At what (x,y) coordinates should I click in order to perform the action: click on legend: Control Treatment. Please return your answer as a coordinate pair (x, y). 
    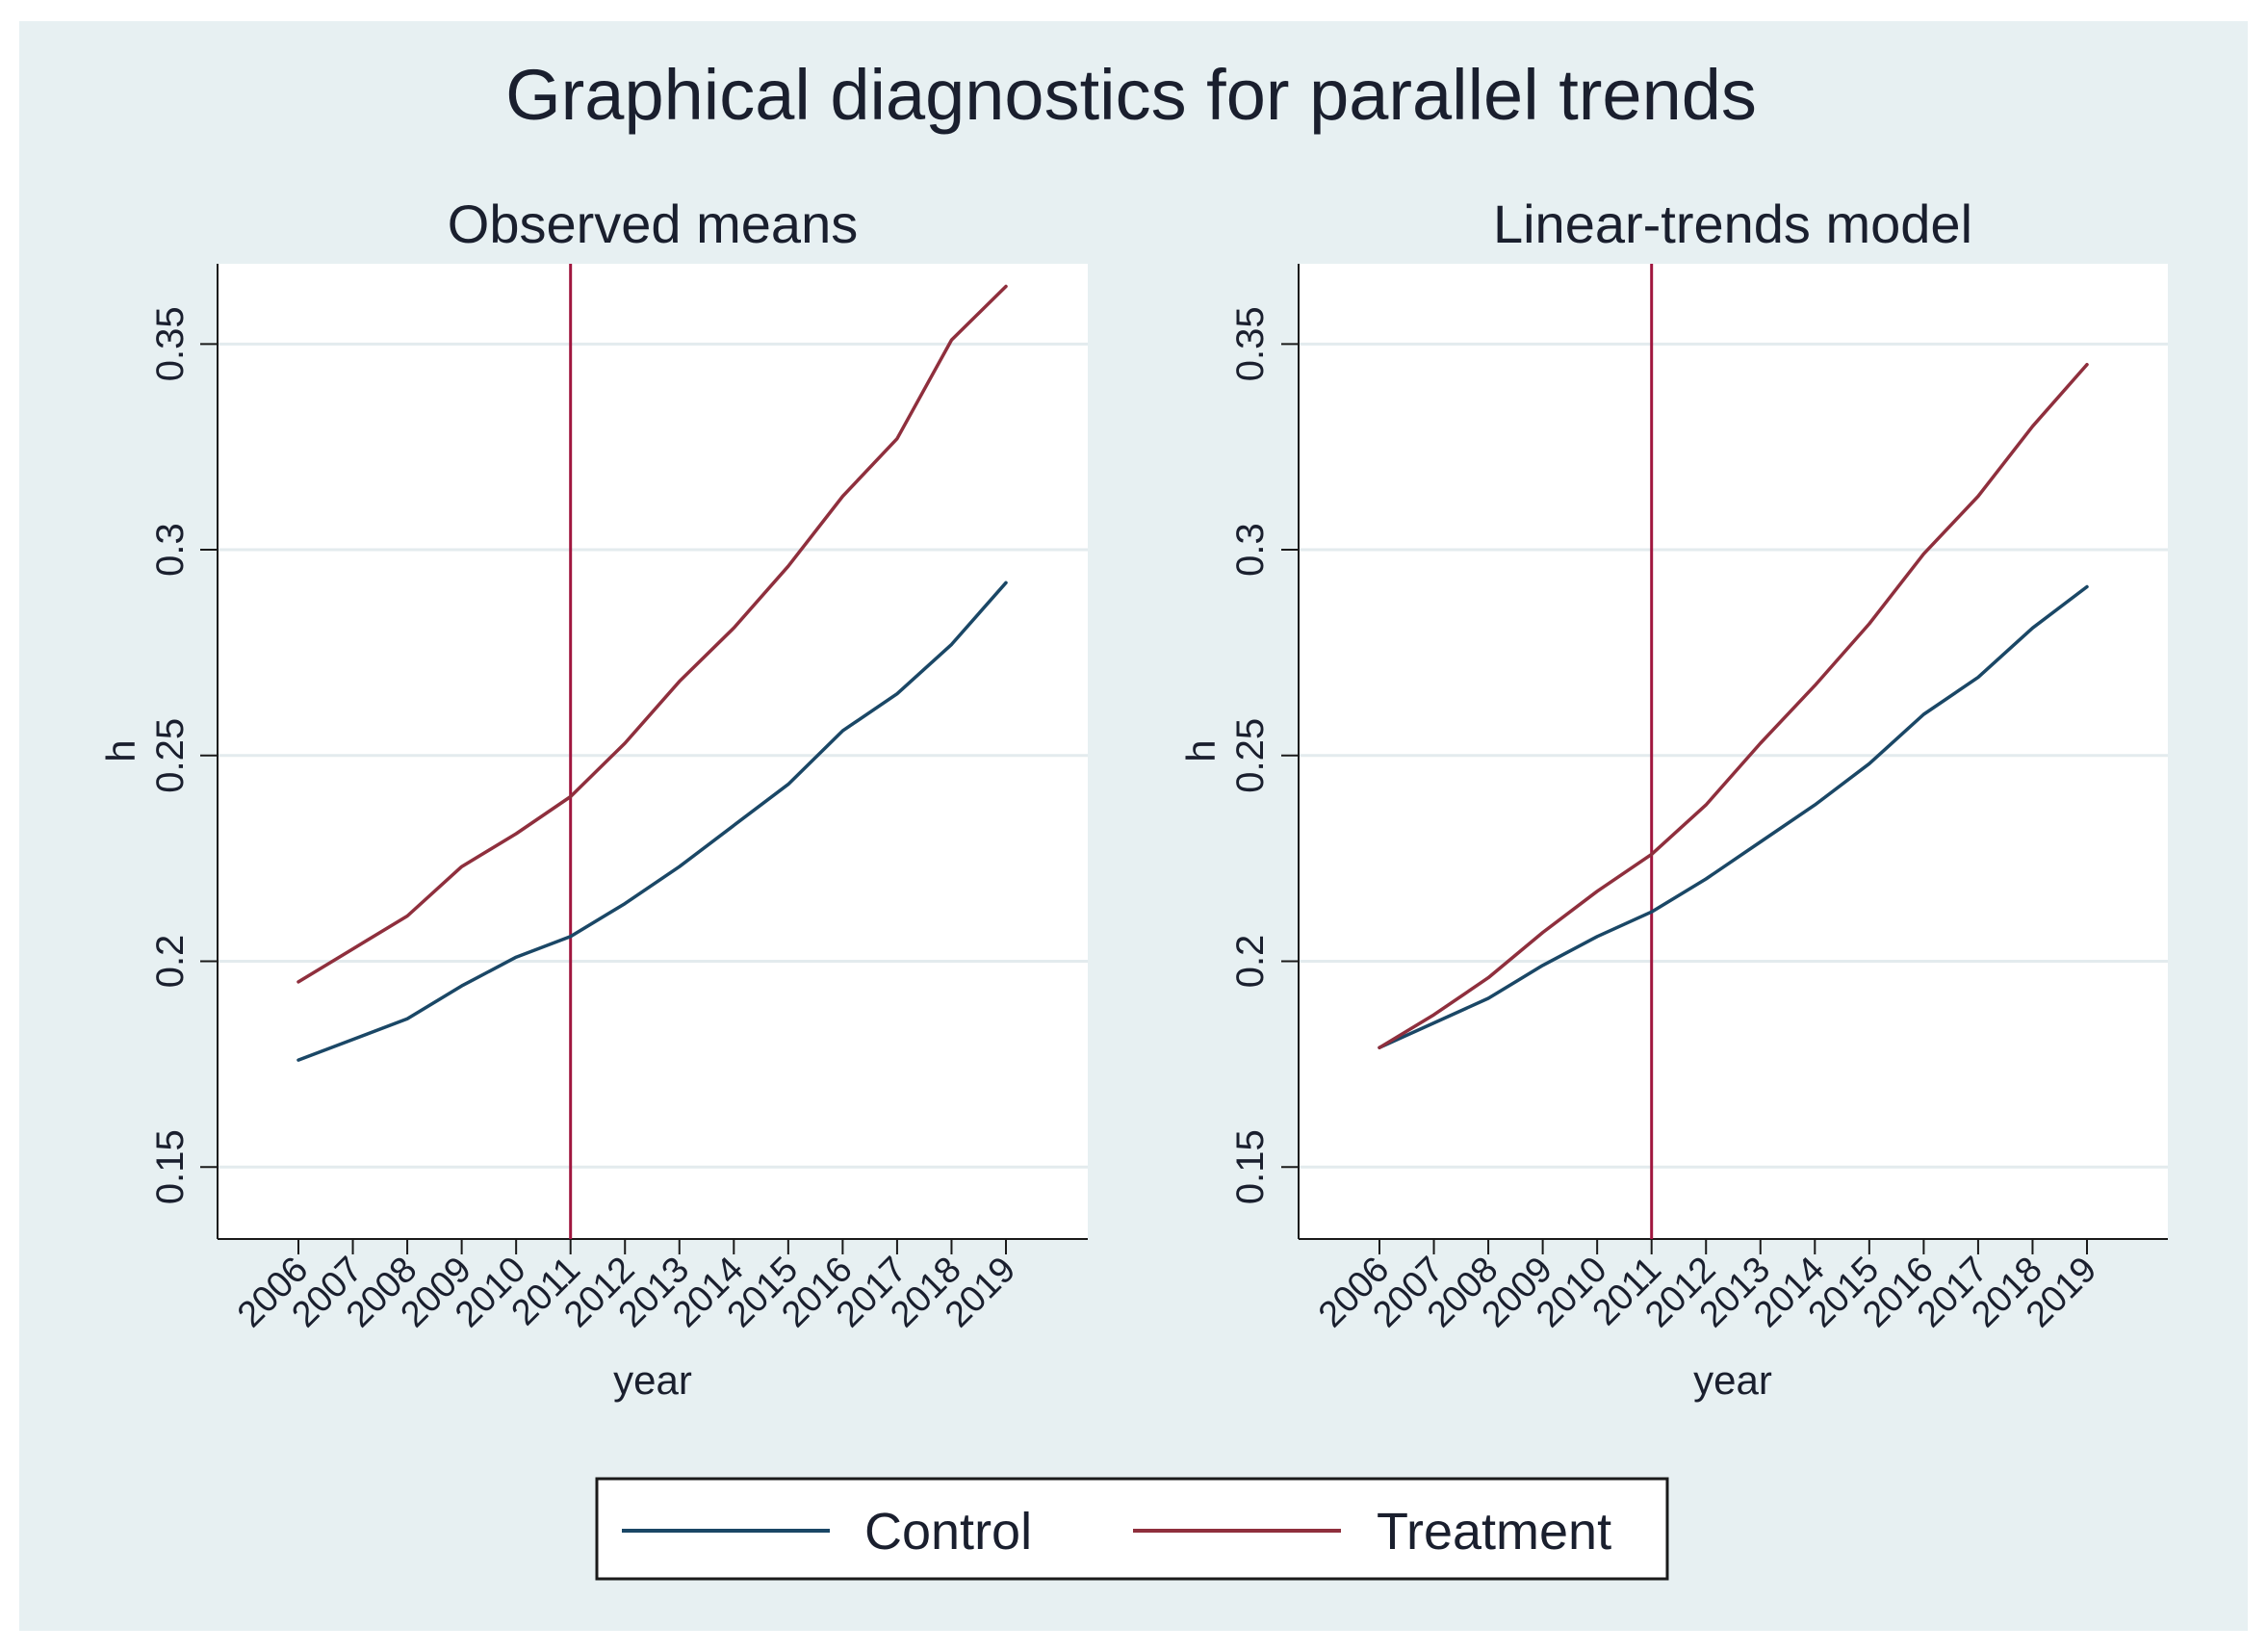
    Looking at the image, I should click on (1132, 1529).